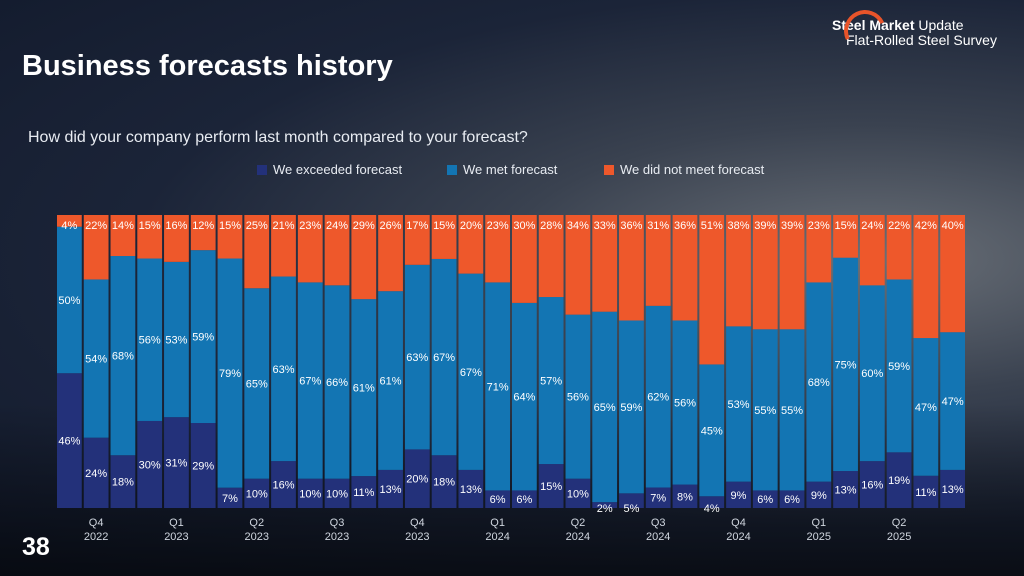 The width and height of the screenshot is (1024, 576). What do you see at coordinates (452, 169) in the screenshot?
I see `legend-swatch` at bounding box center [452, 169].